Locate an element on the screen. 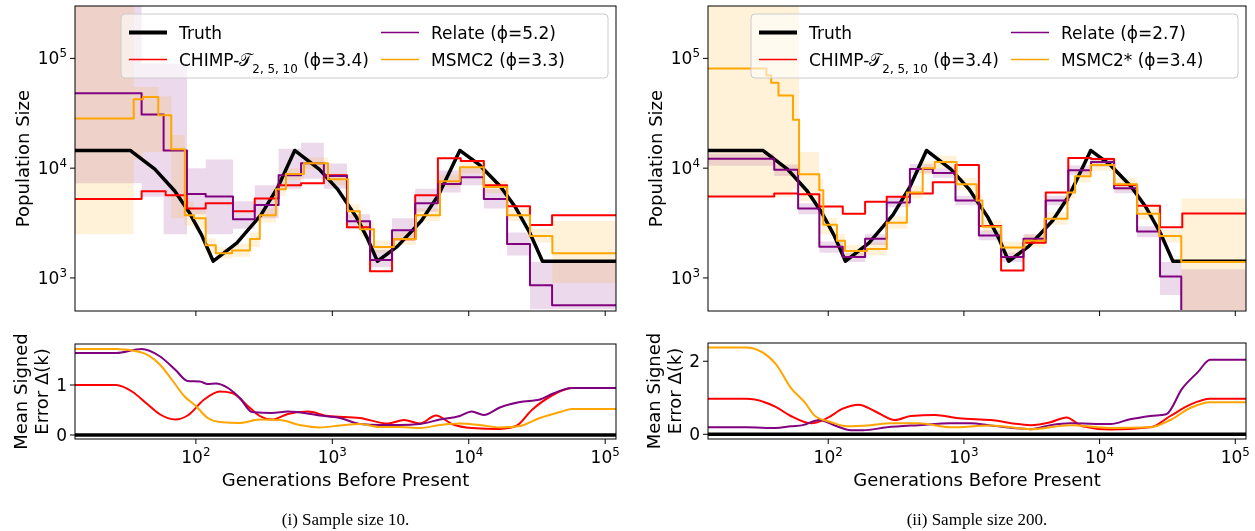 This screenshot has height=531, width=1255. text: (ii) Sample size 200. is located at coordinates (977, 519).